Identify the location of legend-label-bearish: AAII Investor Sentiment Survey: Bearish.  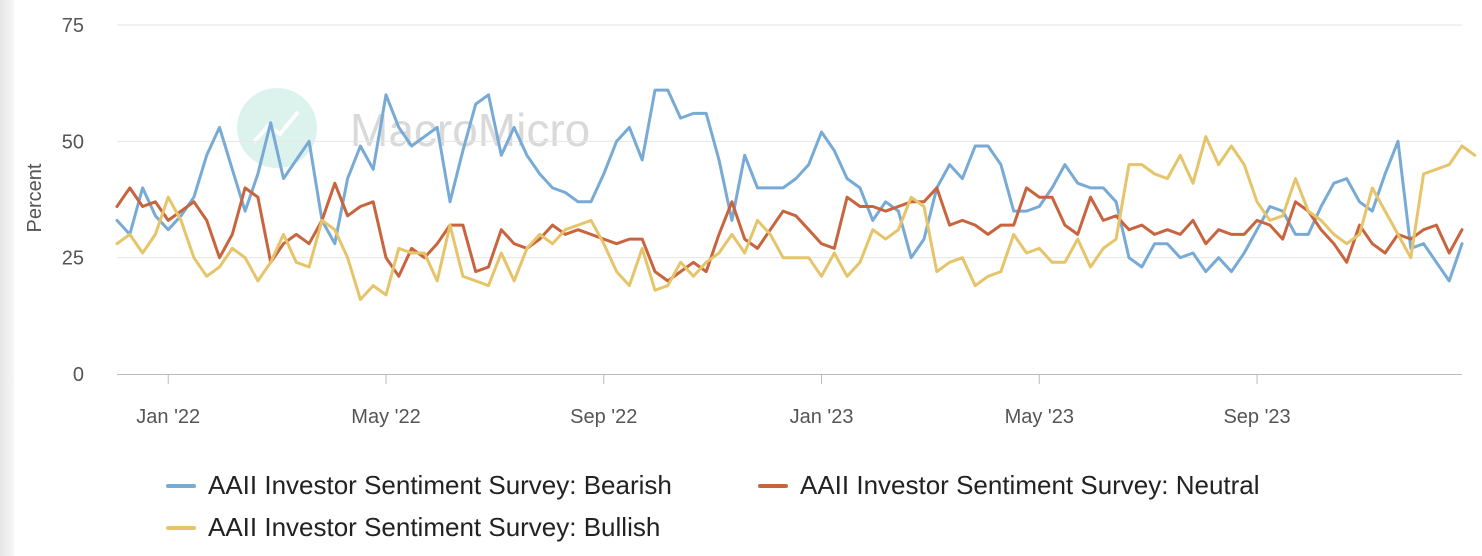
(440, 485).